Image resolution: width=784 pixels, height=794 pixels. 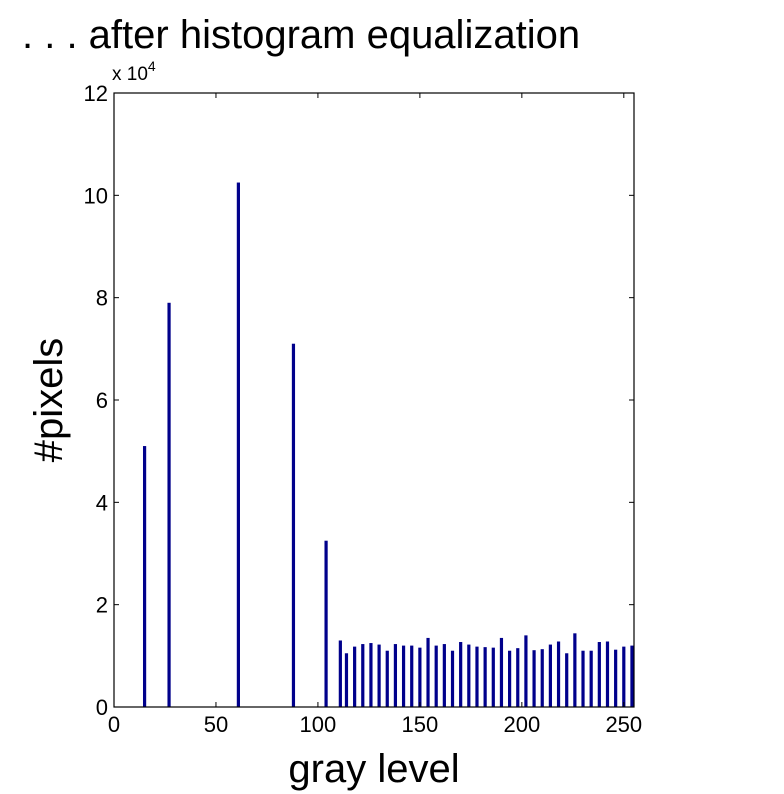 What do you see at coordinates (152, 66) in the screenshot?
I see `y-axis-multiplier-exponent: 4` at bounding box center [152, 66].